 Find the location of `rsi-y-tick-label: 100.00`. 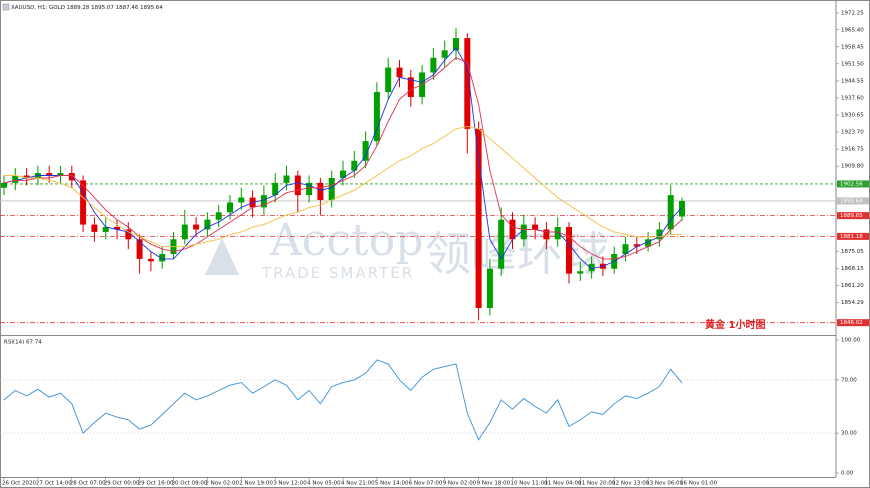

rsi-y-tick-label: 100.00 is located at coordinates (851, 341).